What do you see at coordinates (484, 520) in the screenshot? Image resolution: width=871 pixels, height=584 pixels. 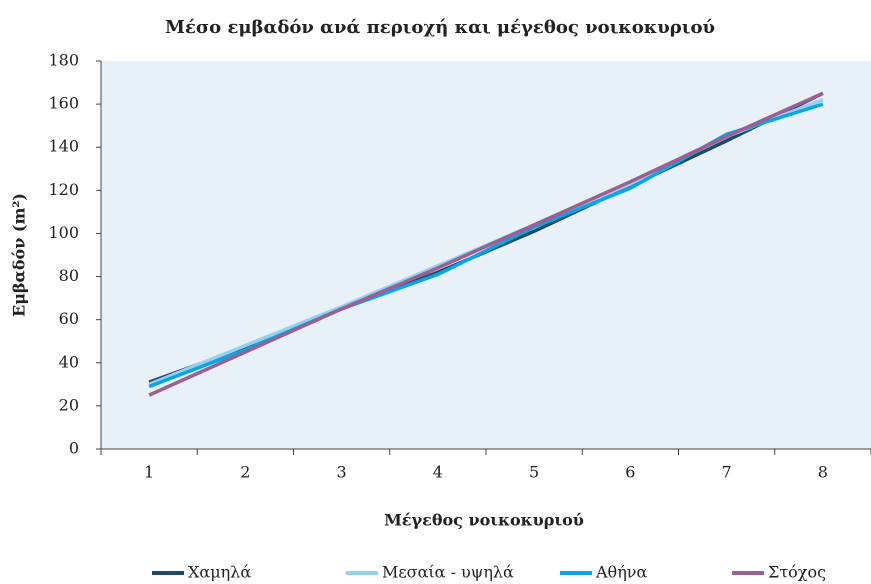 I see `x-axis-label: Μέγεθος νοικοκυριού` at bounding box center [484, 520].